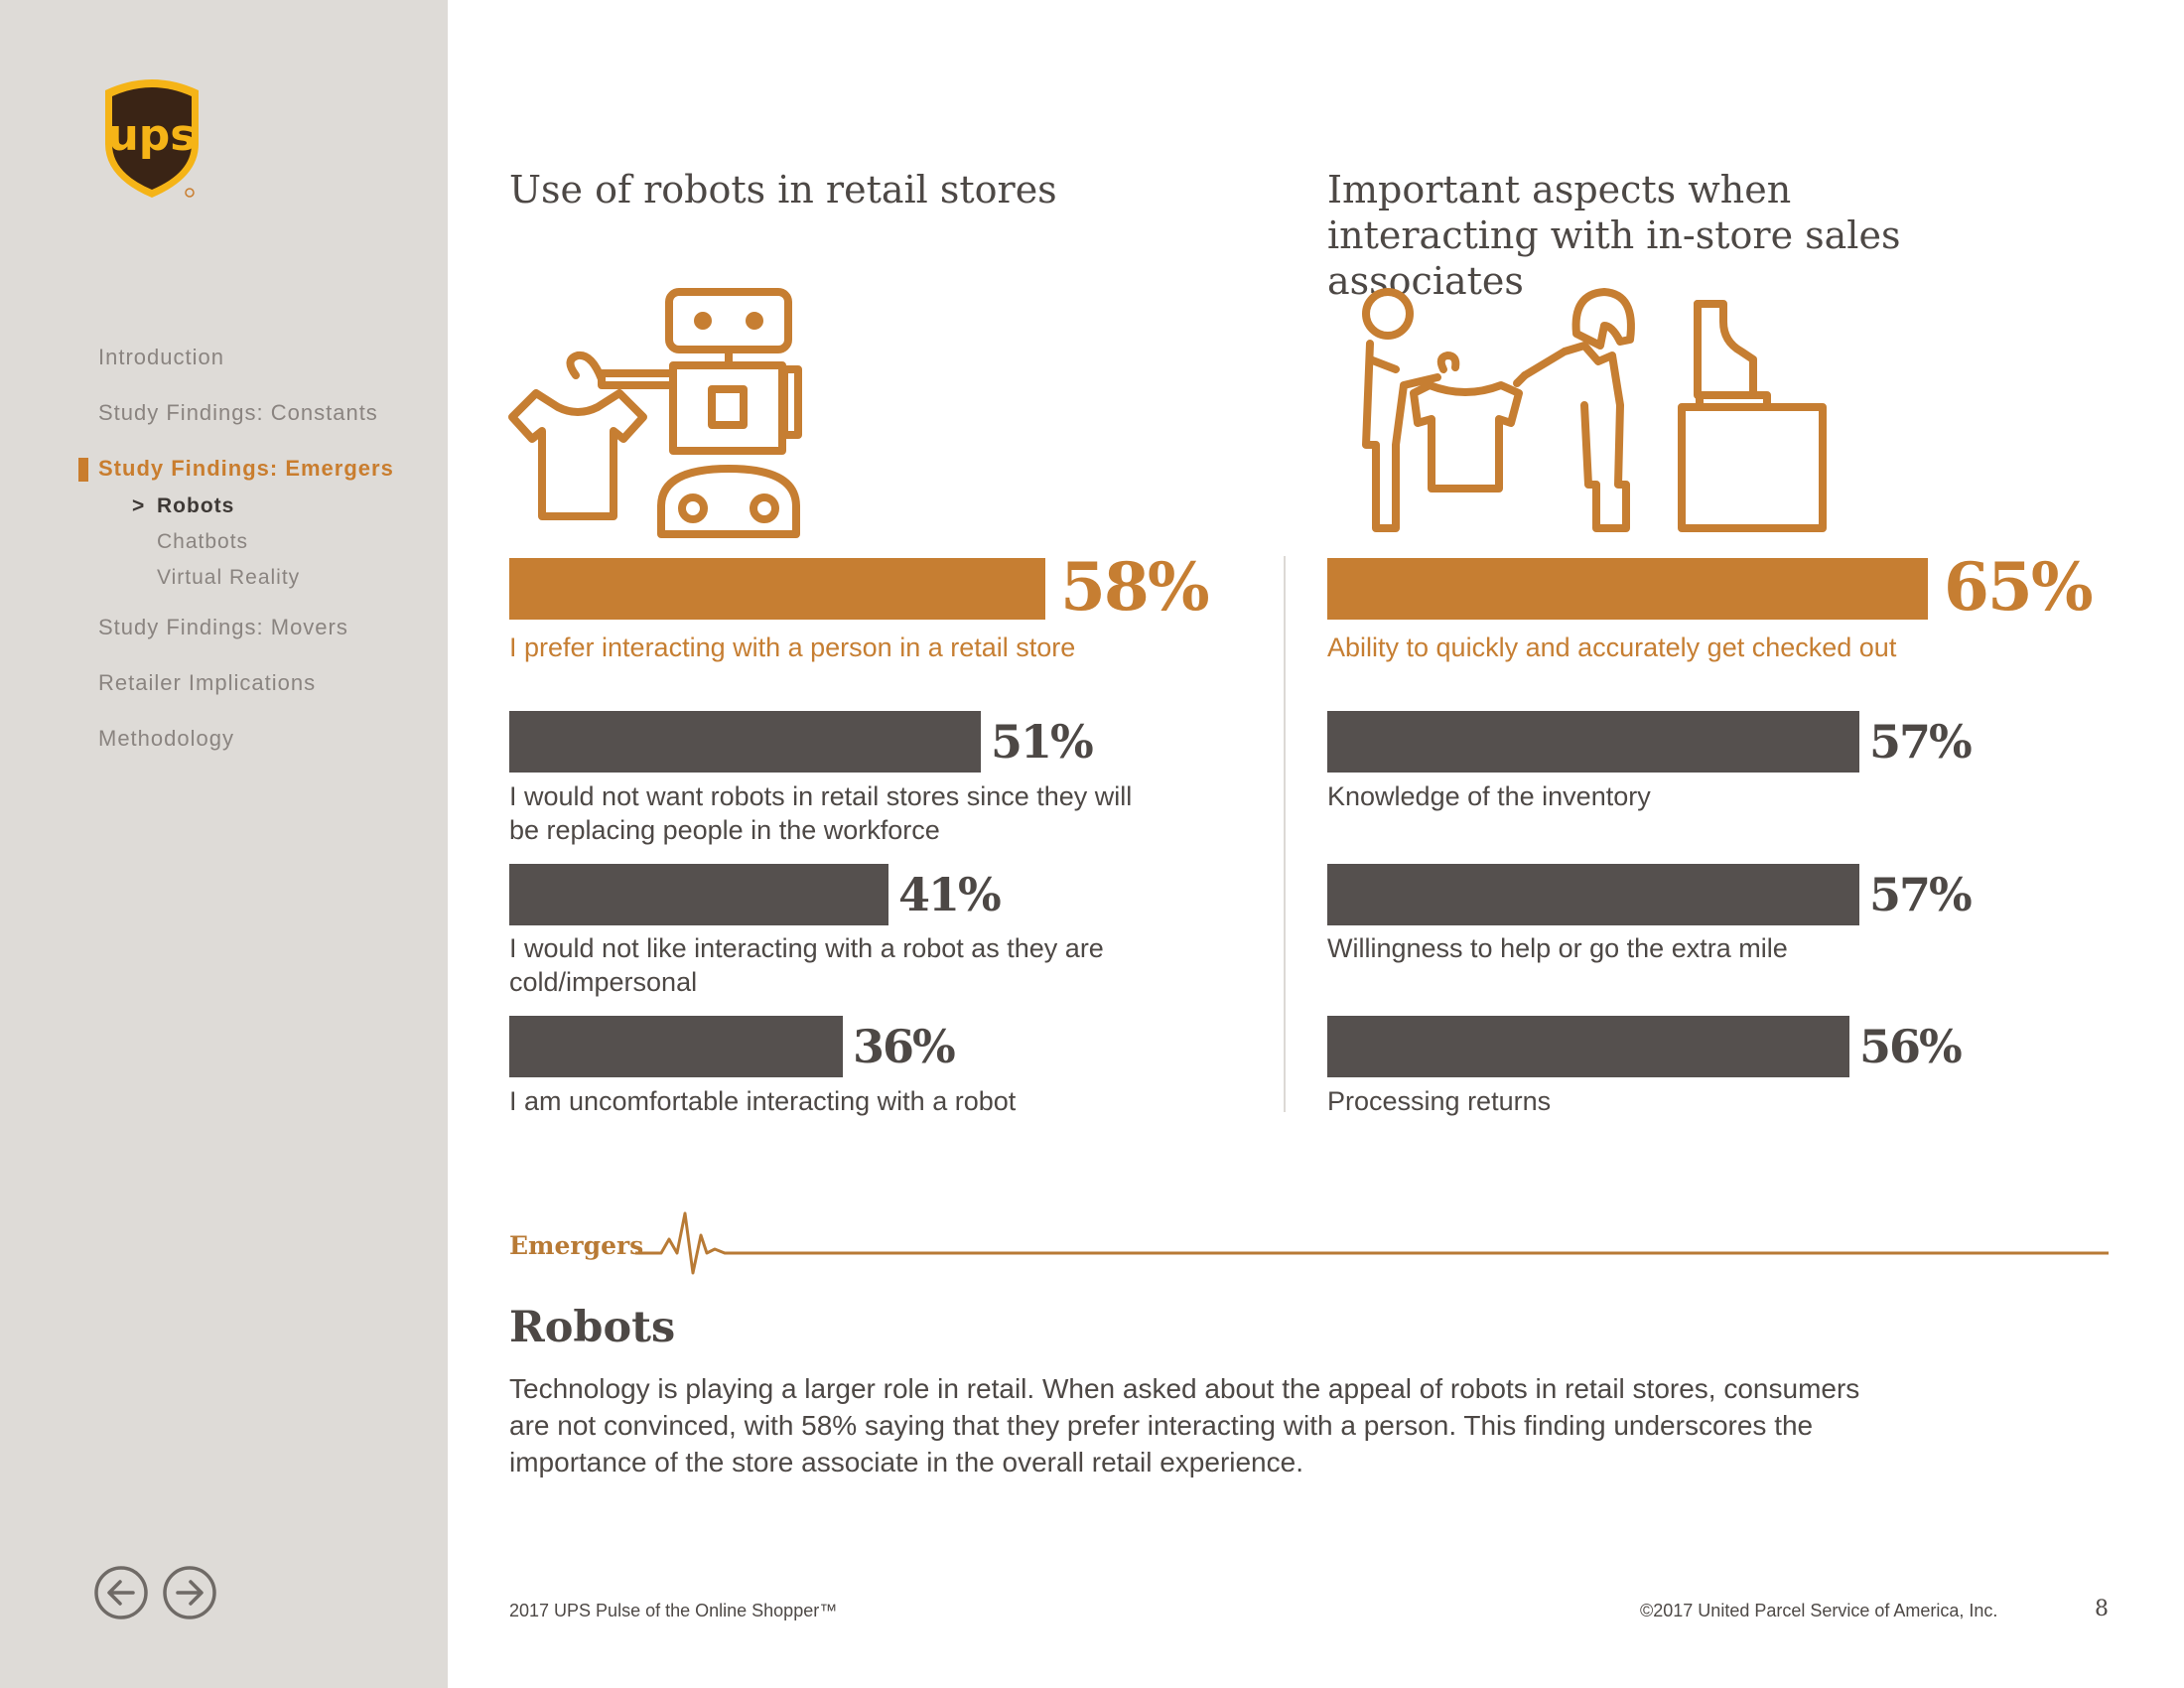 The width and height of the screenshot is (2184, 1688). What do you see at coordinates (223, 627) in the screenshot?
I see `nav-item-movers: Study Findings: Movers` at bounding box center [223, 627].